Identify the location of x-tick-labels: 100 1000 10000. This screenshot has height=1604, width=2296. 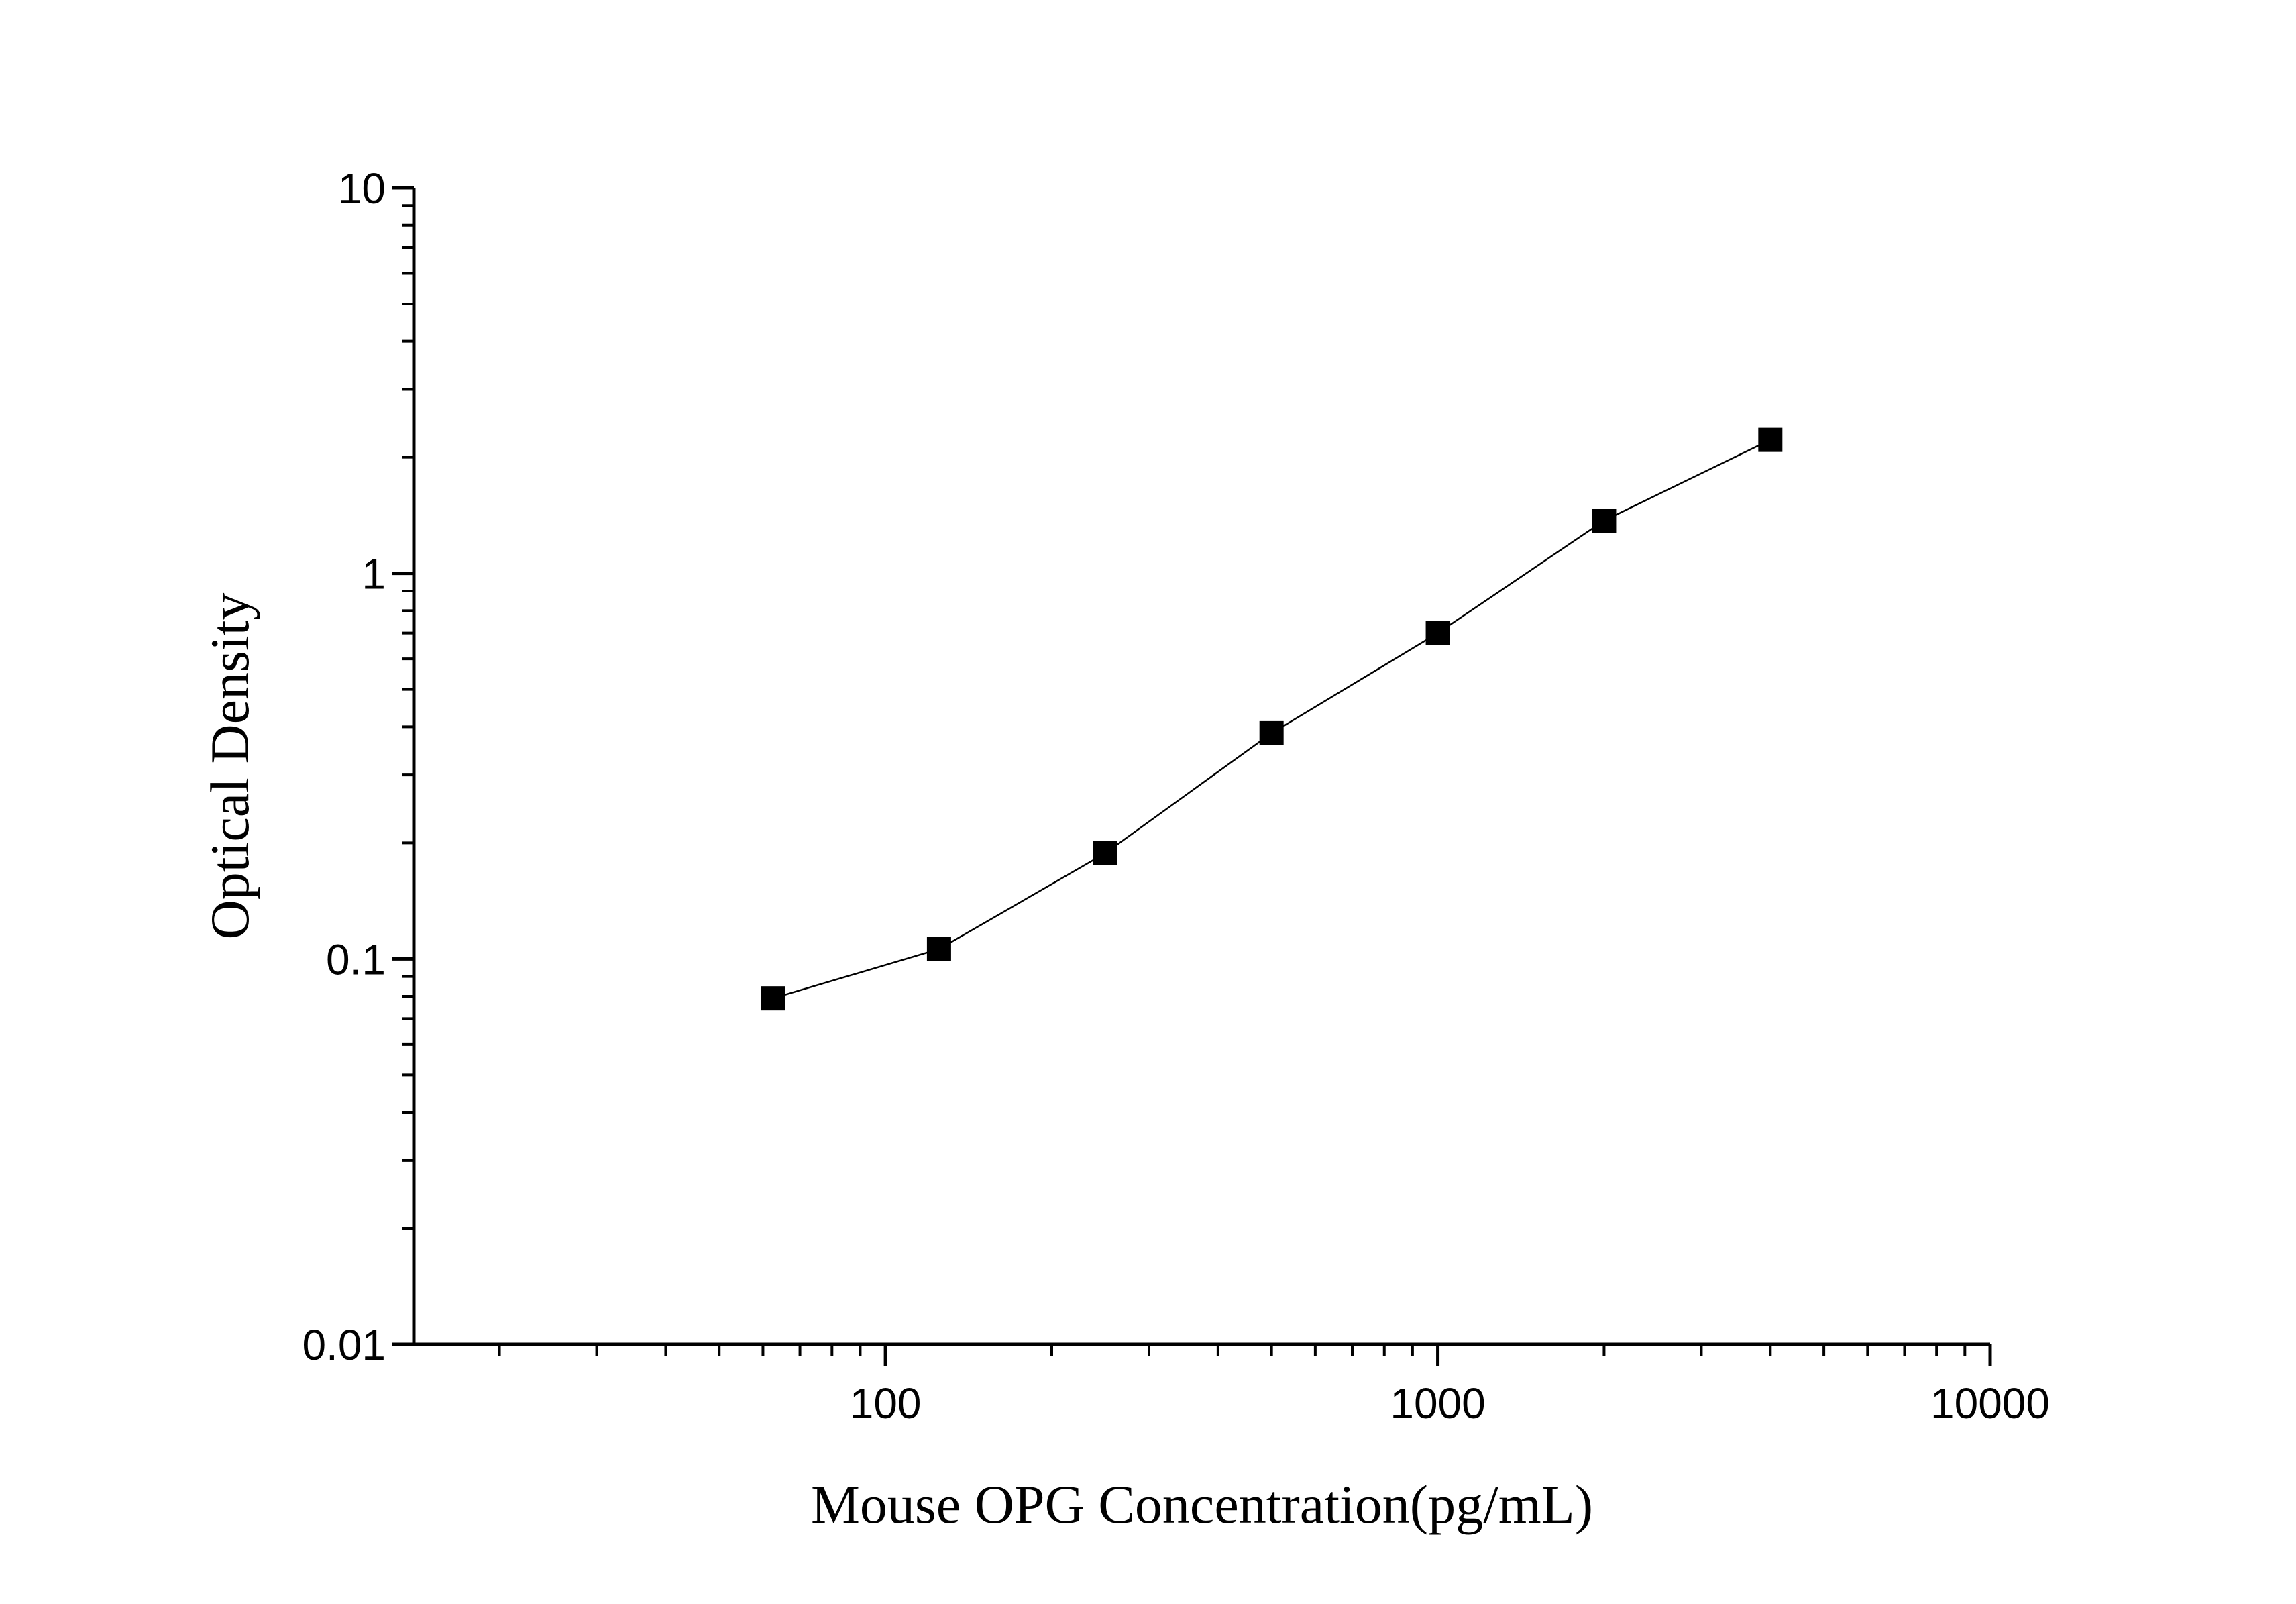
(1450, 1403).